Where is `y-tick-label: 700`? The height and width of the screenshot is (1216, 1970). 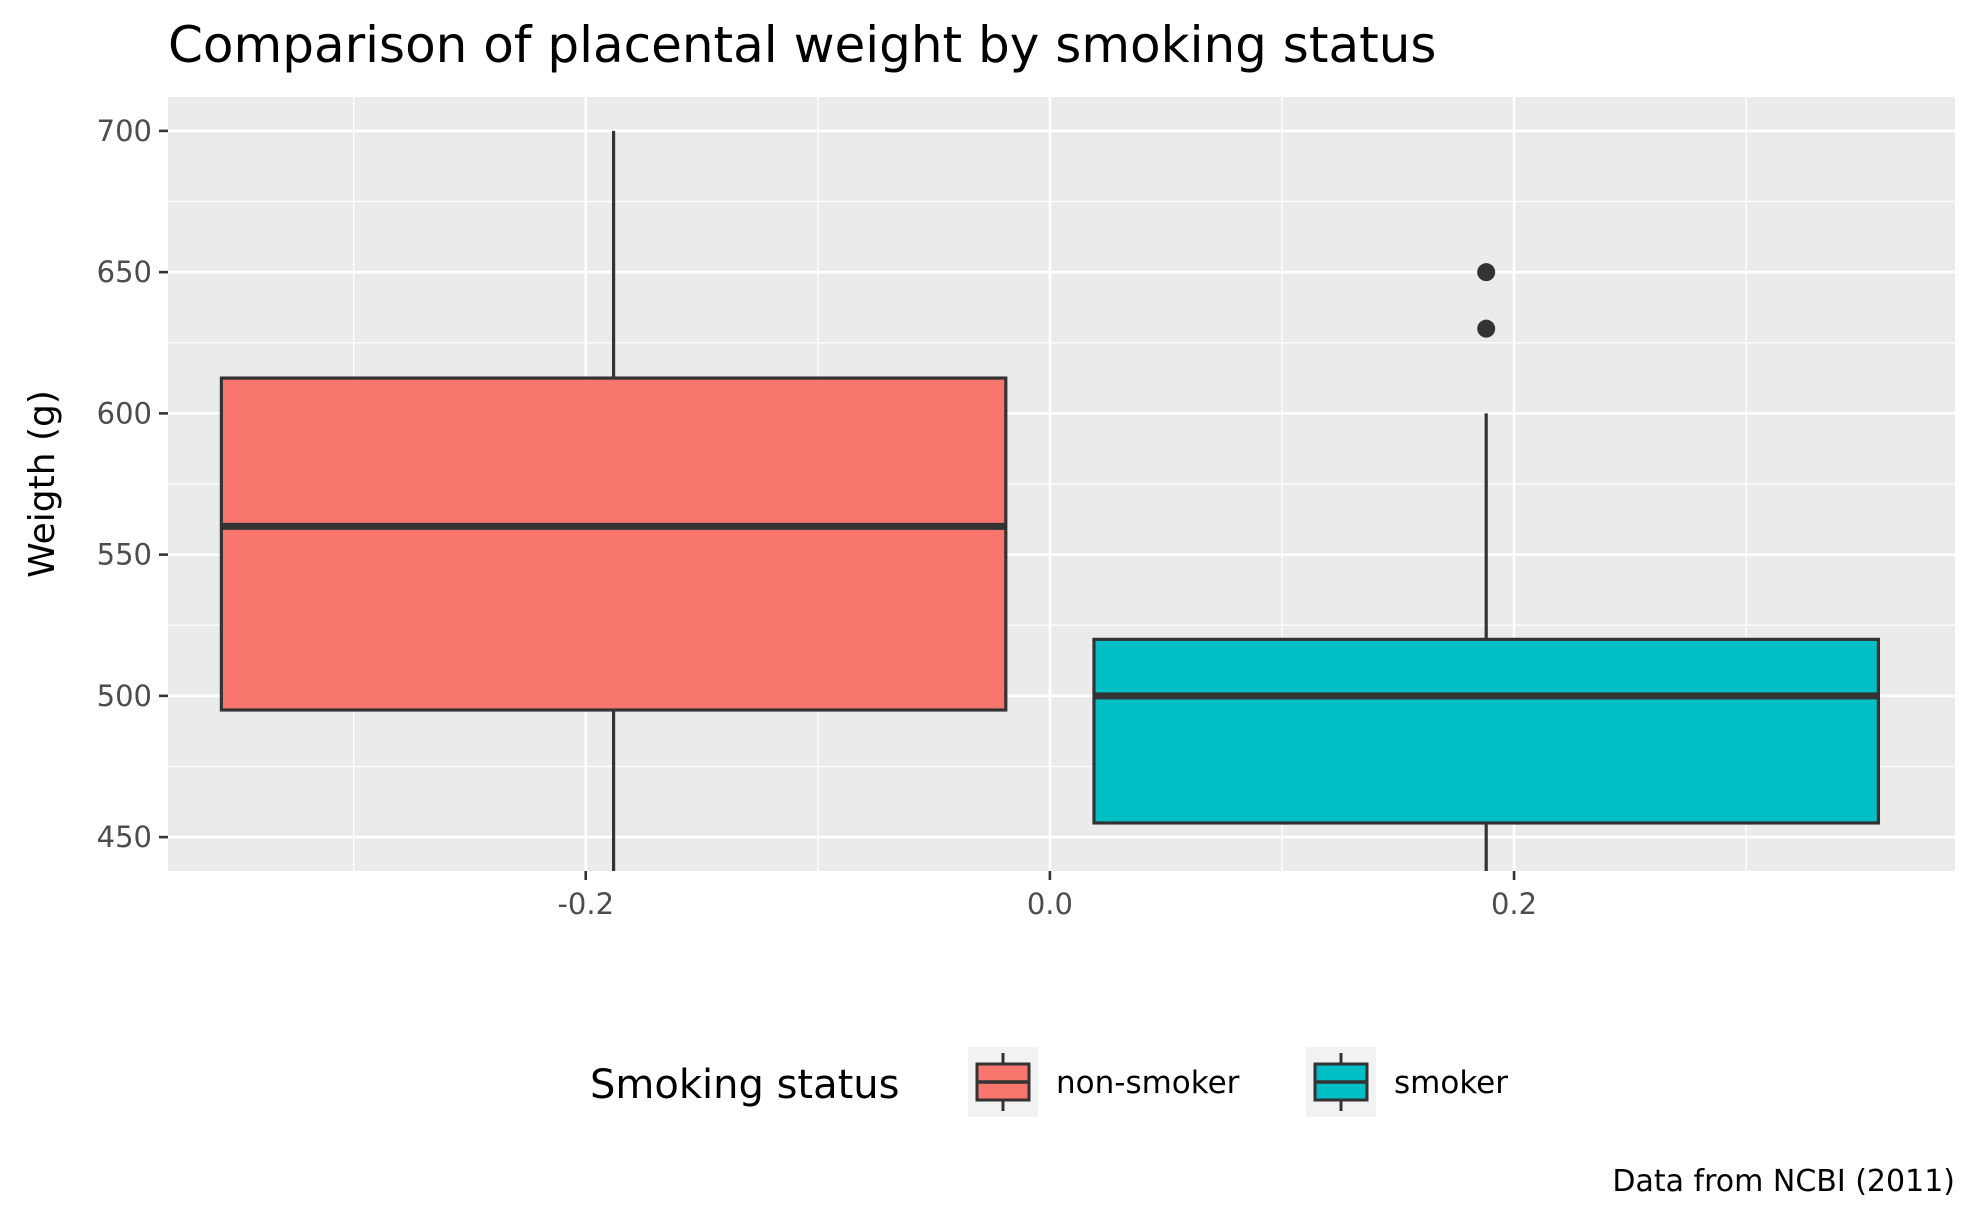 y-tick-label: 700 is located at coordinates (124, 131).